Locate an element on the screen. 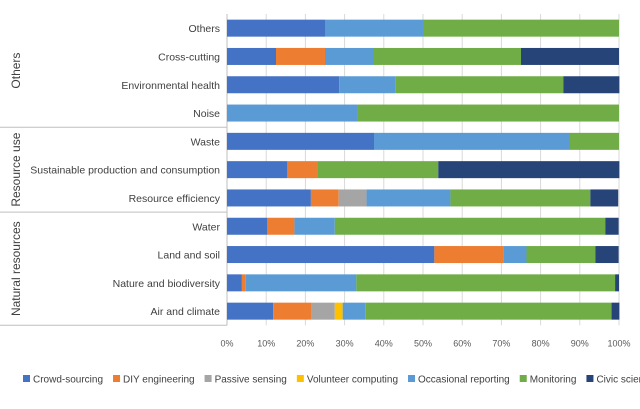 Image resolution: width=640 pixels, height=409 pixels. category-label: Nature and biodiversity is located at coordinates (167, 284).